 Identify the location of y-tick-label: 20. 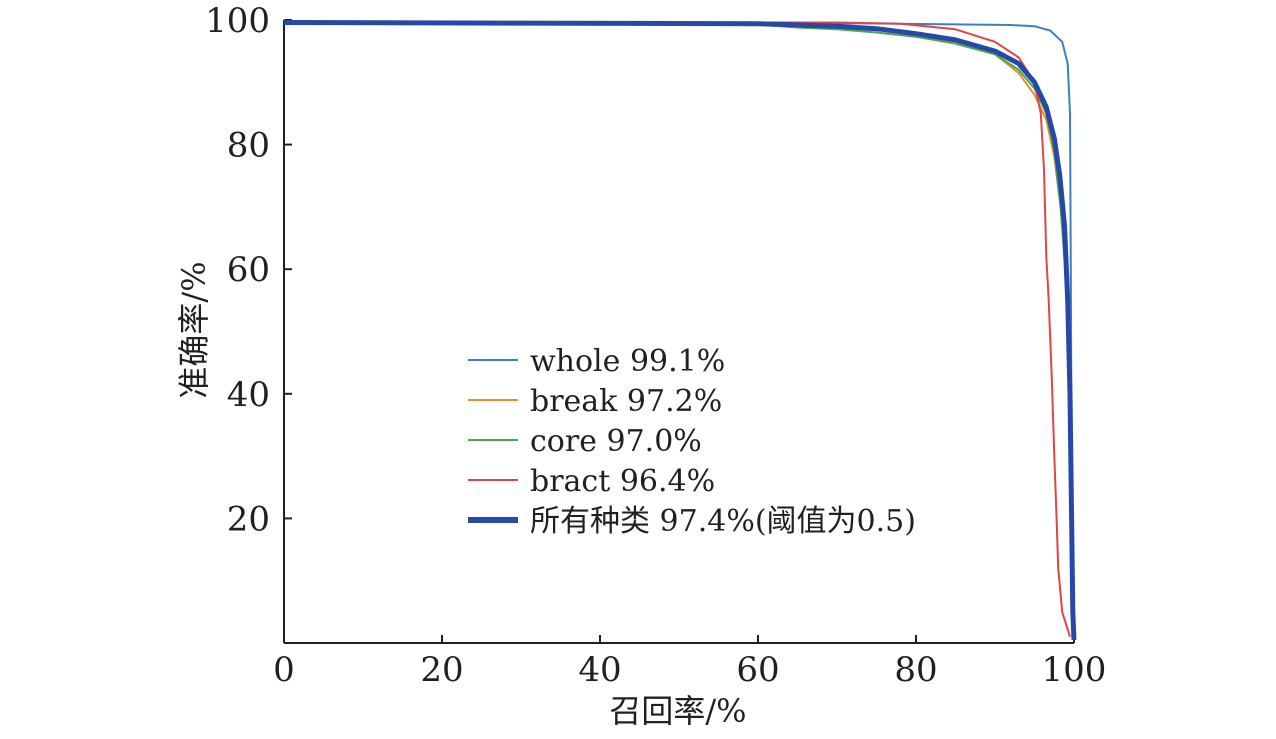
(248, 519).